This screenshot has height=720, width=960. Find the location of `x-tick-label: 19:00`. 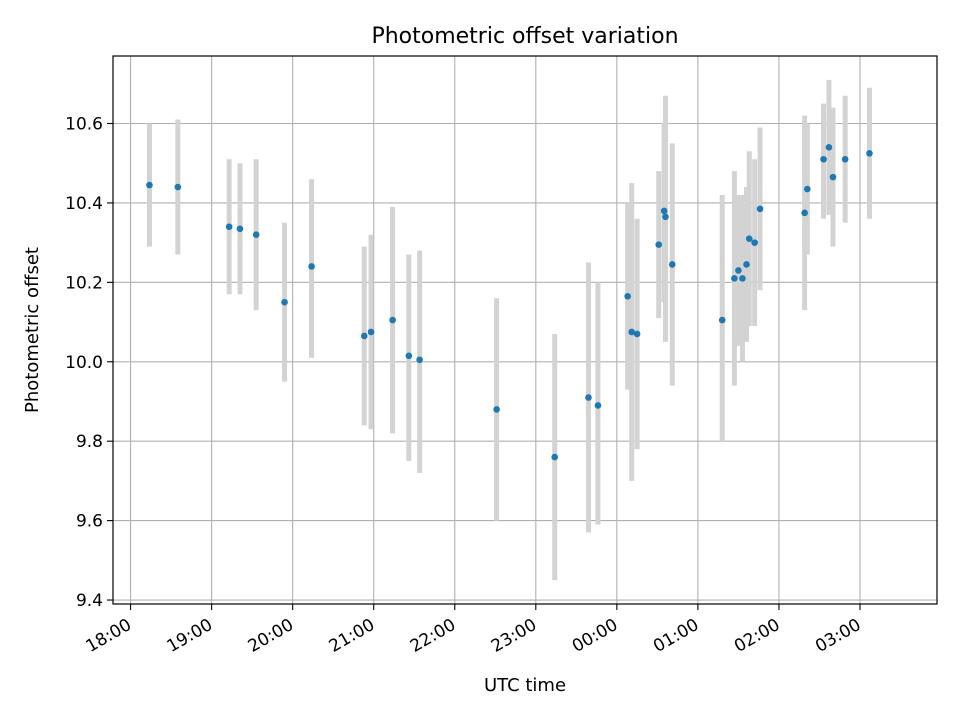

x-tick-label: 19:00 is located at coordinates (190, 636).